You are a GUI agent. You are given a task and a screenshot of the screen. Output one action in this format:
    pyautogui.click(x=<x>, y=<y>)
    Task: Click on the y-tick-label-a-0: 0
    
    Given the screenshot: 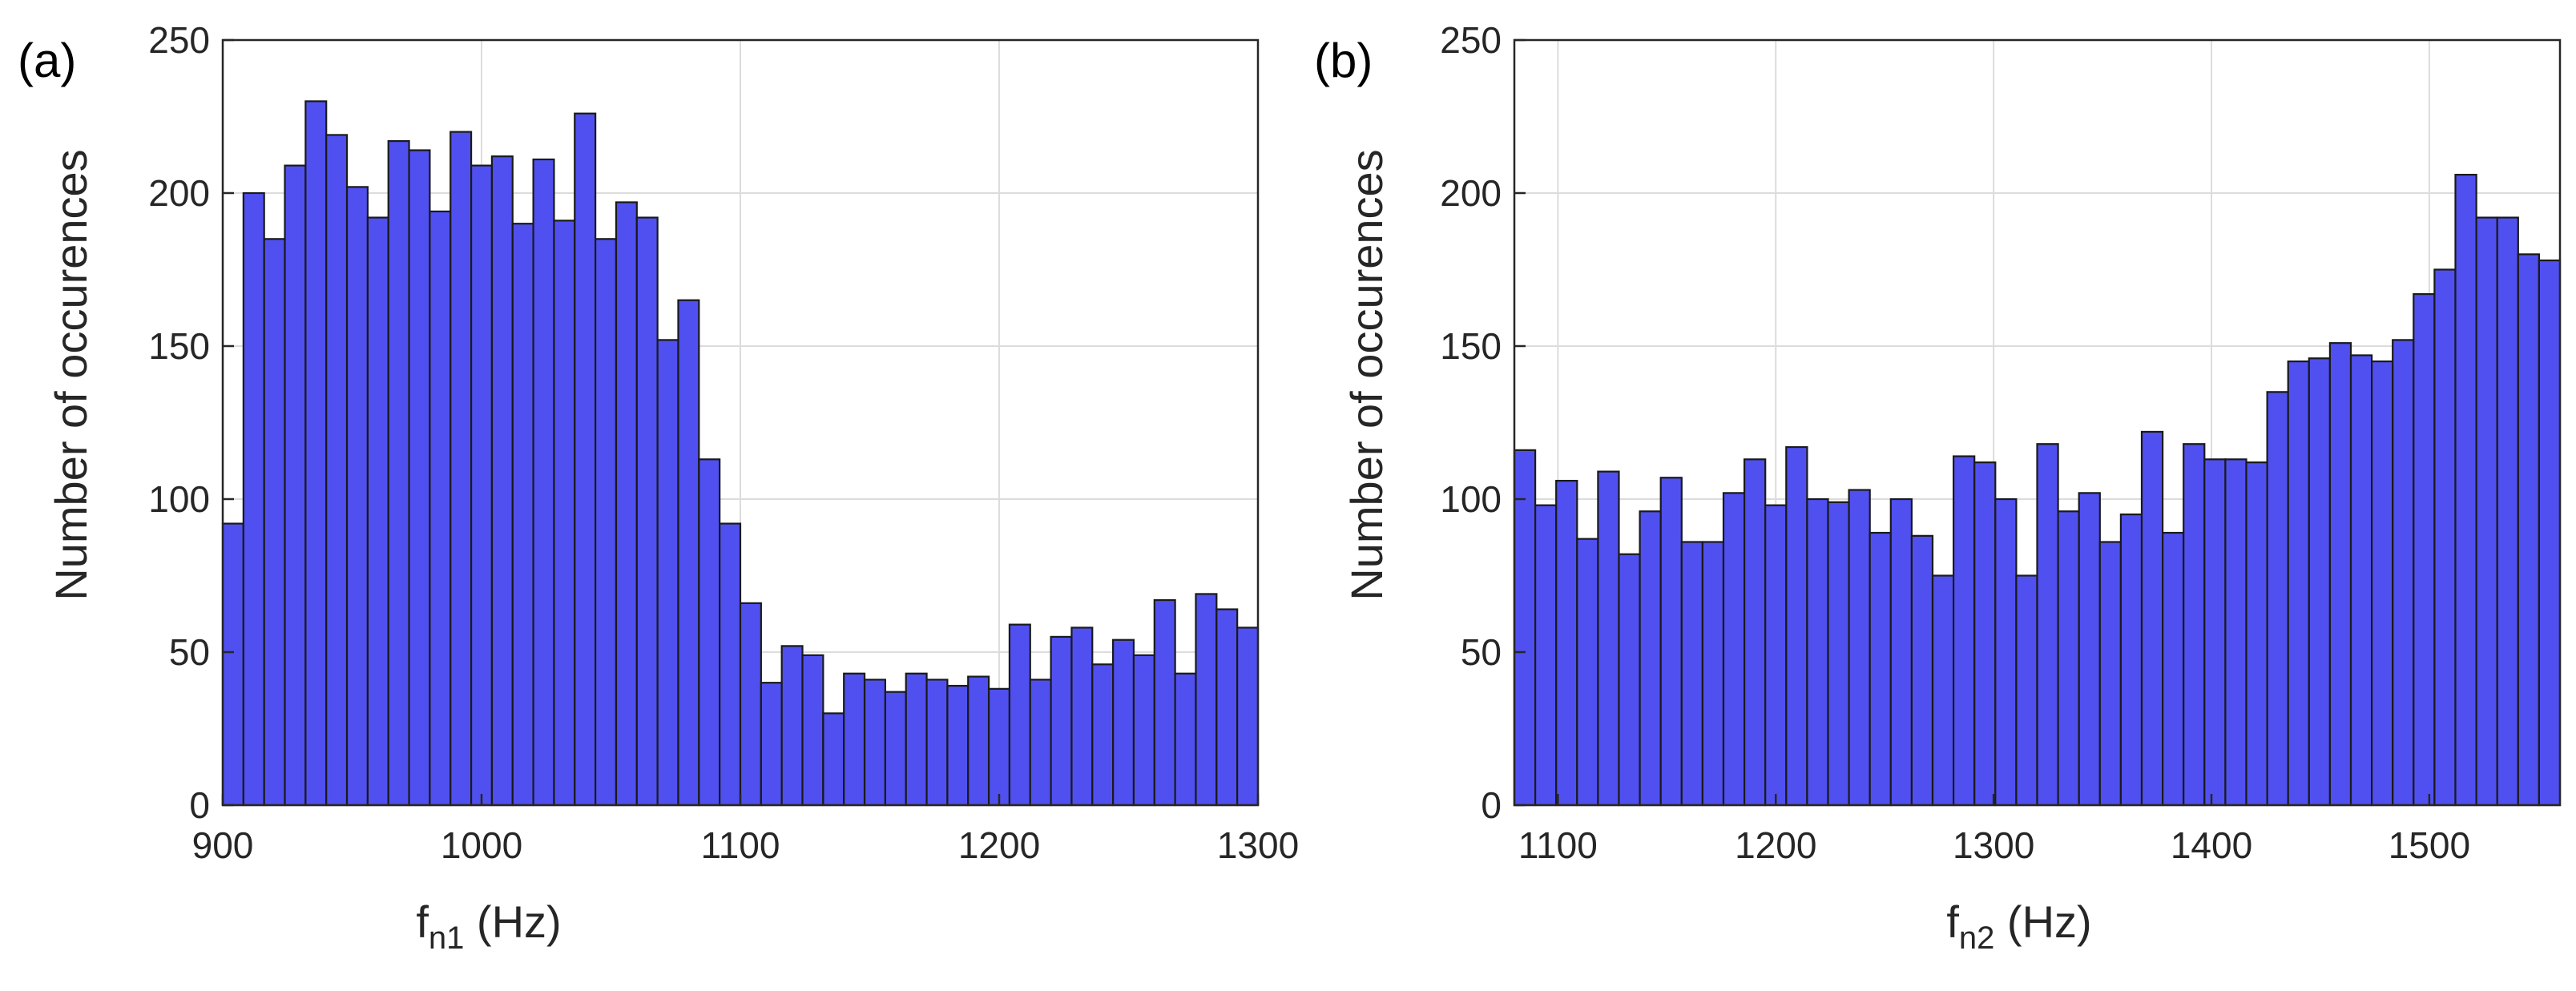 What is the action you would take?
    pyautogui.click(x=199, y=805)
    